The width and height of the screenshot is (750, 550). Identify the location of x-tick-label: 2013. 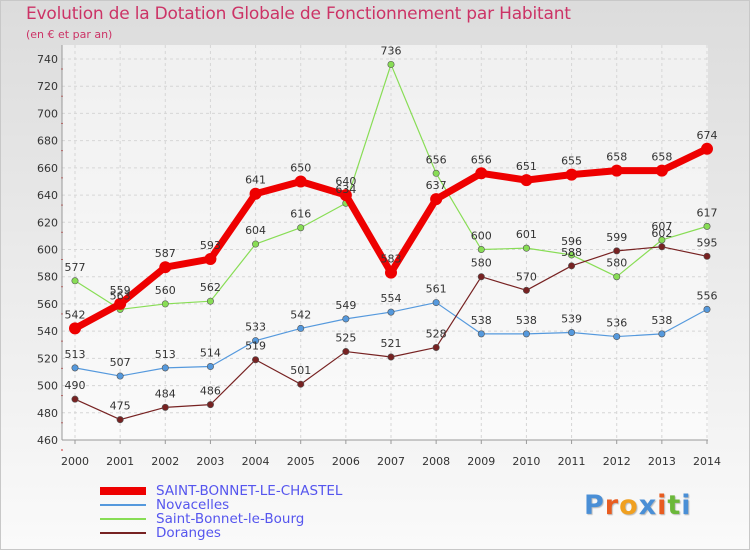
(662, 461).